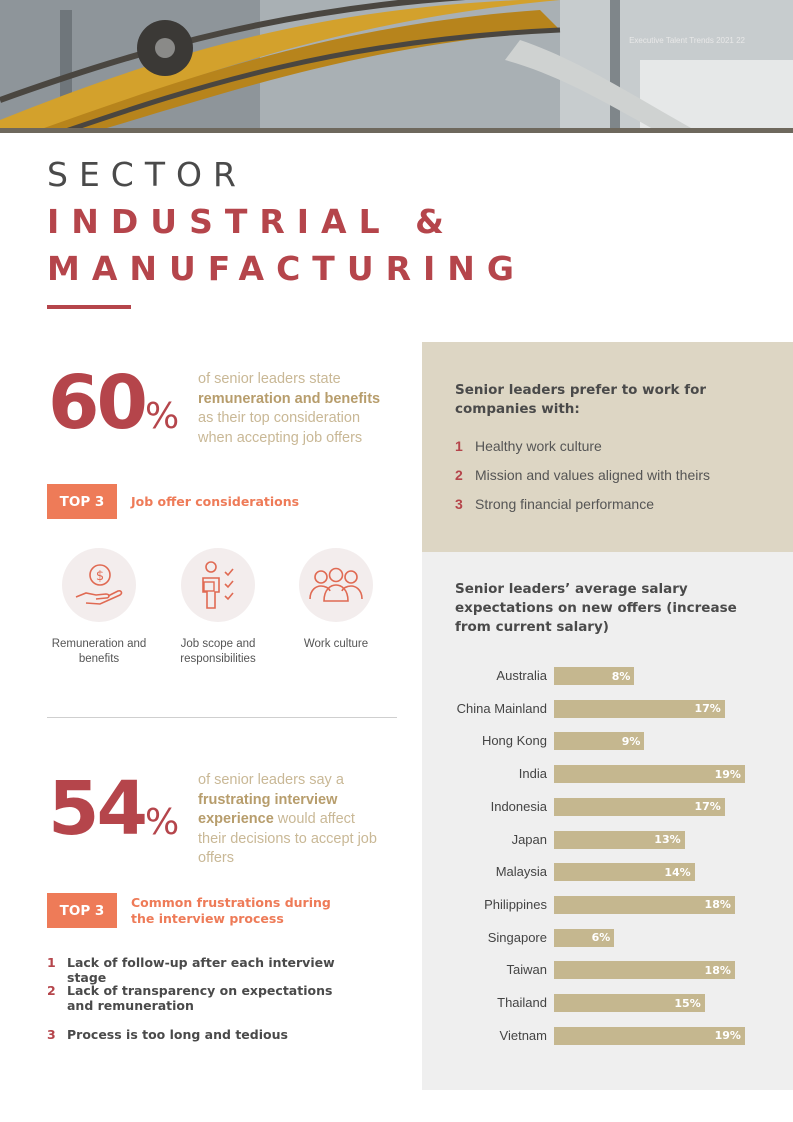 This screenshot has width=793, height=1122. I want to click on people-group-icon, so click(336, 585).